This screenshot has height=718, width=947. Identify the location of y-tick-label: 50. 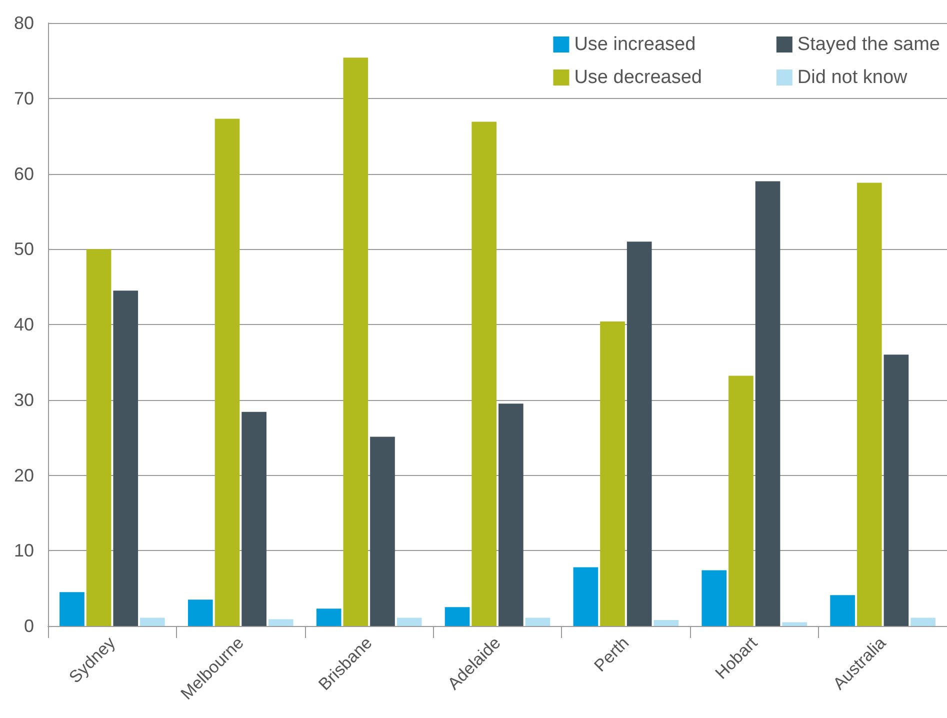
(24, 249).